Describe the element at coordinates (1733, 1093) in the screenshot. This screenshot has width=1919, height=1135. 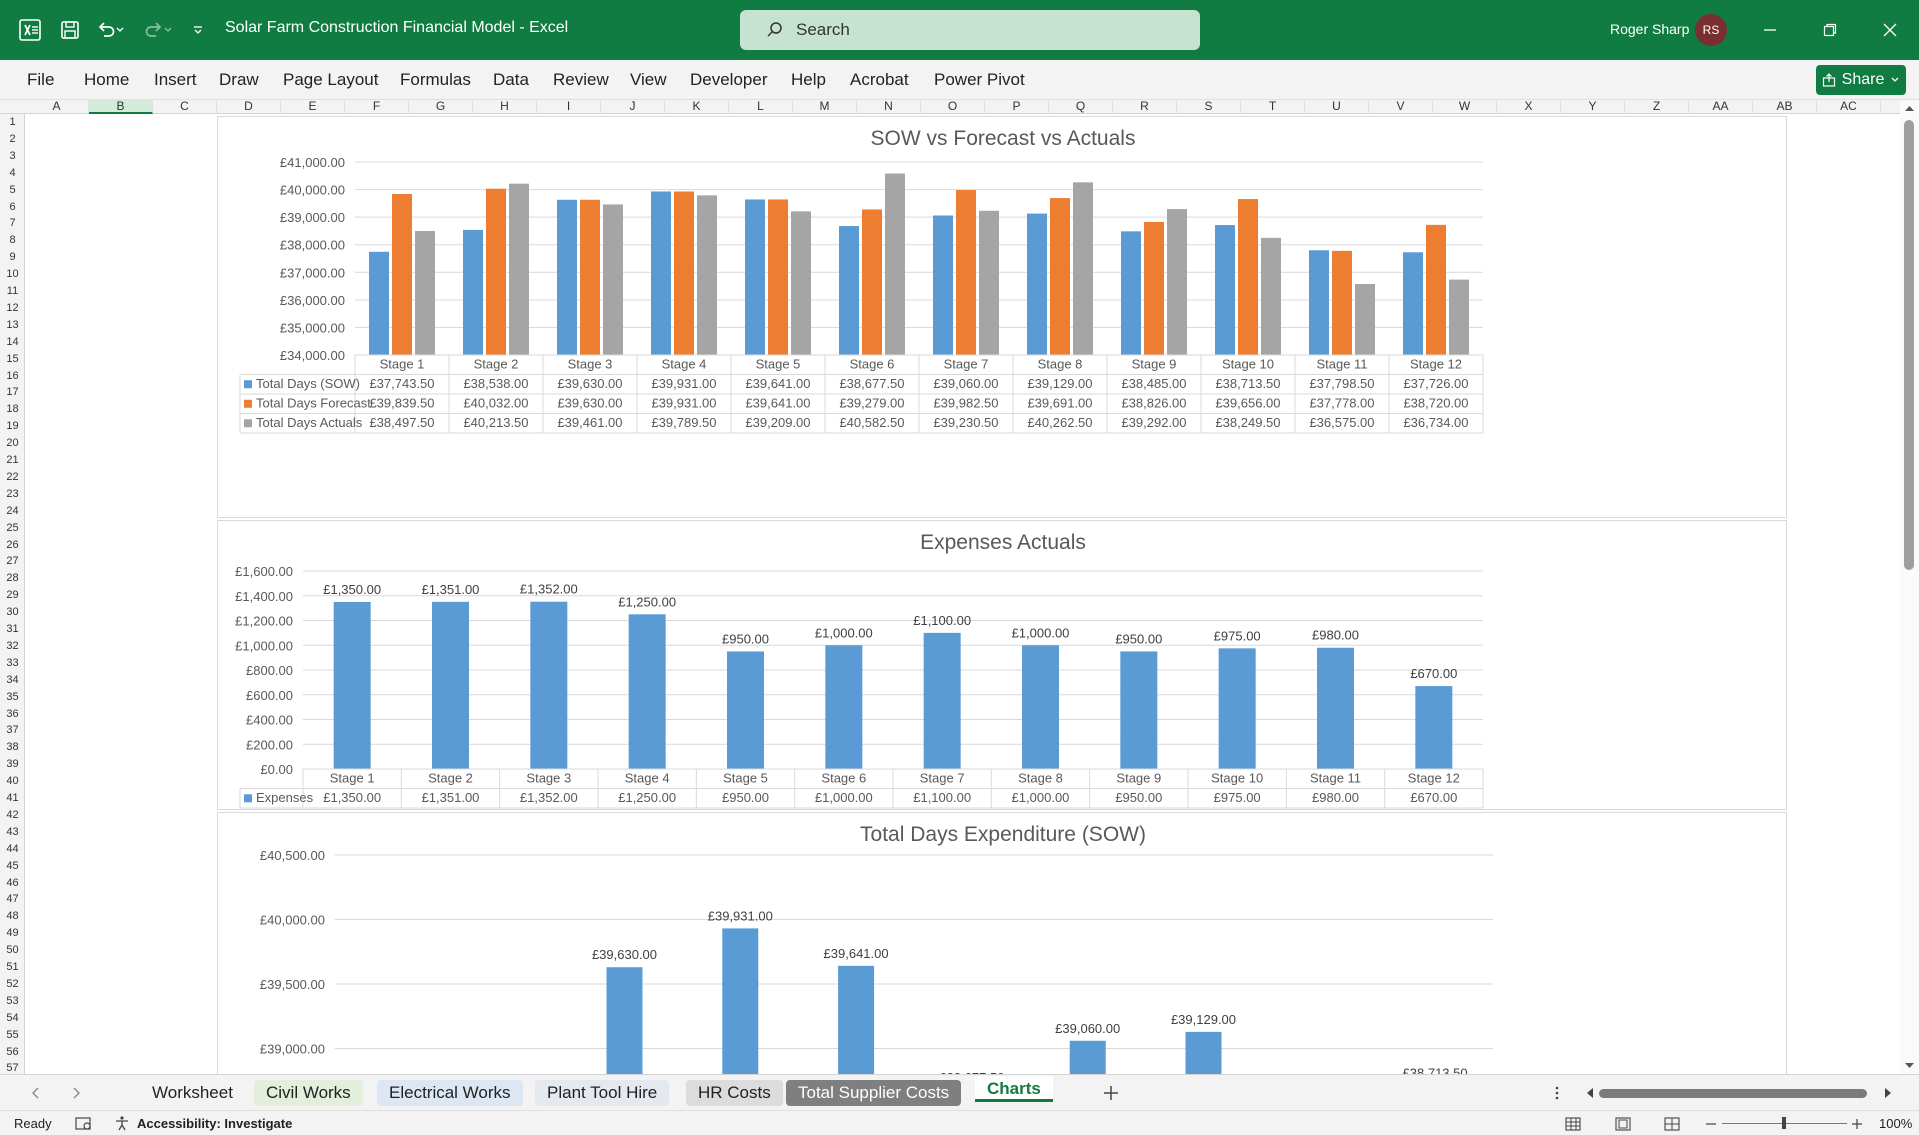
I see `horizontal-scroll-thumb` at that location.